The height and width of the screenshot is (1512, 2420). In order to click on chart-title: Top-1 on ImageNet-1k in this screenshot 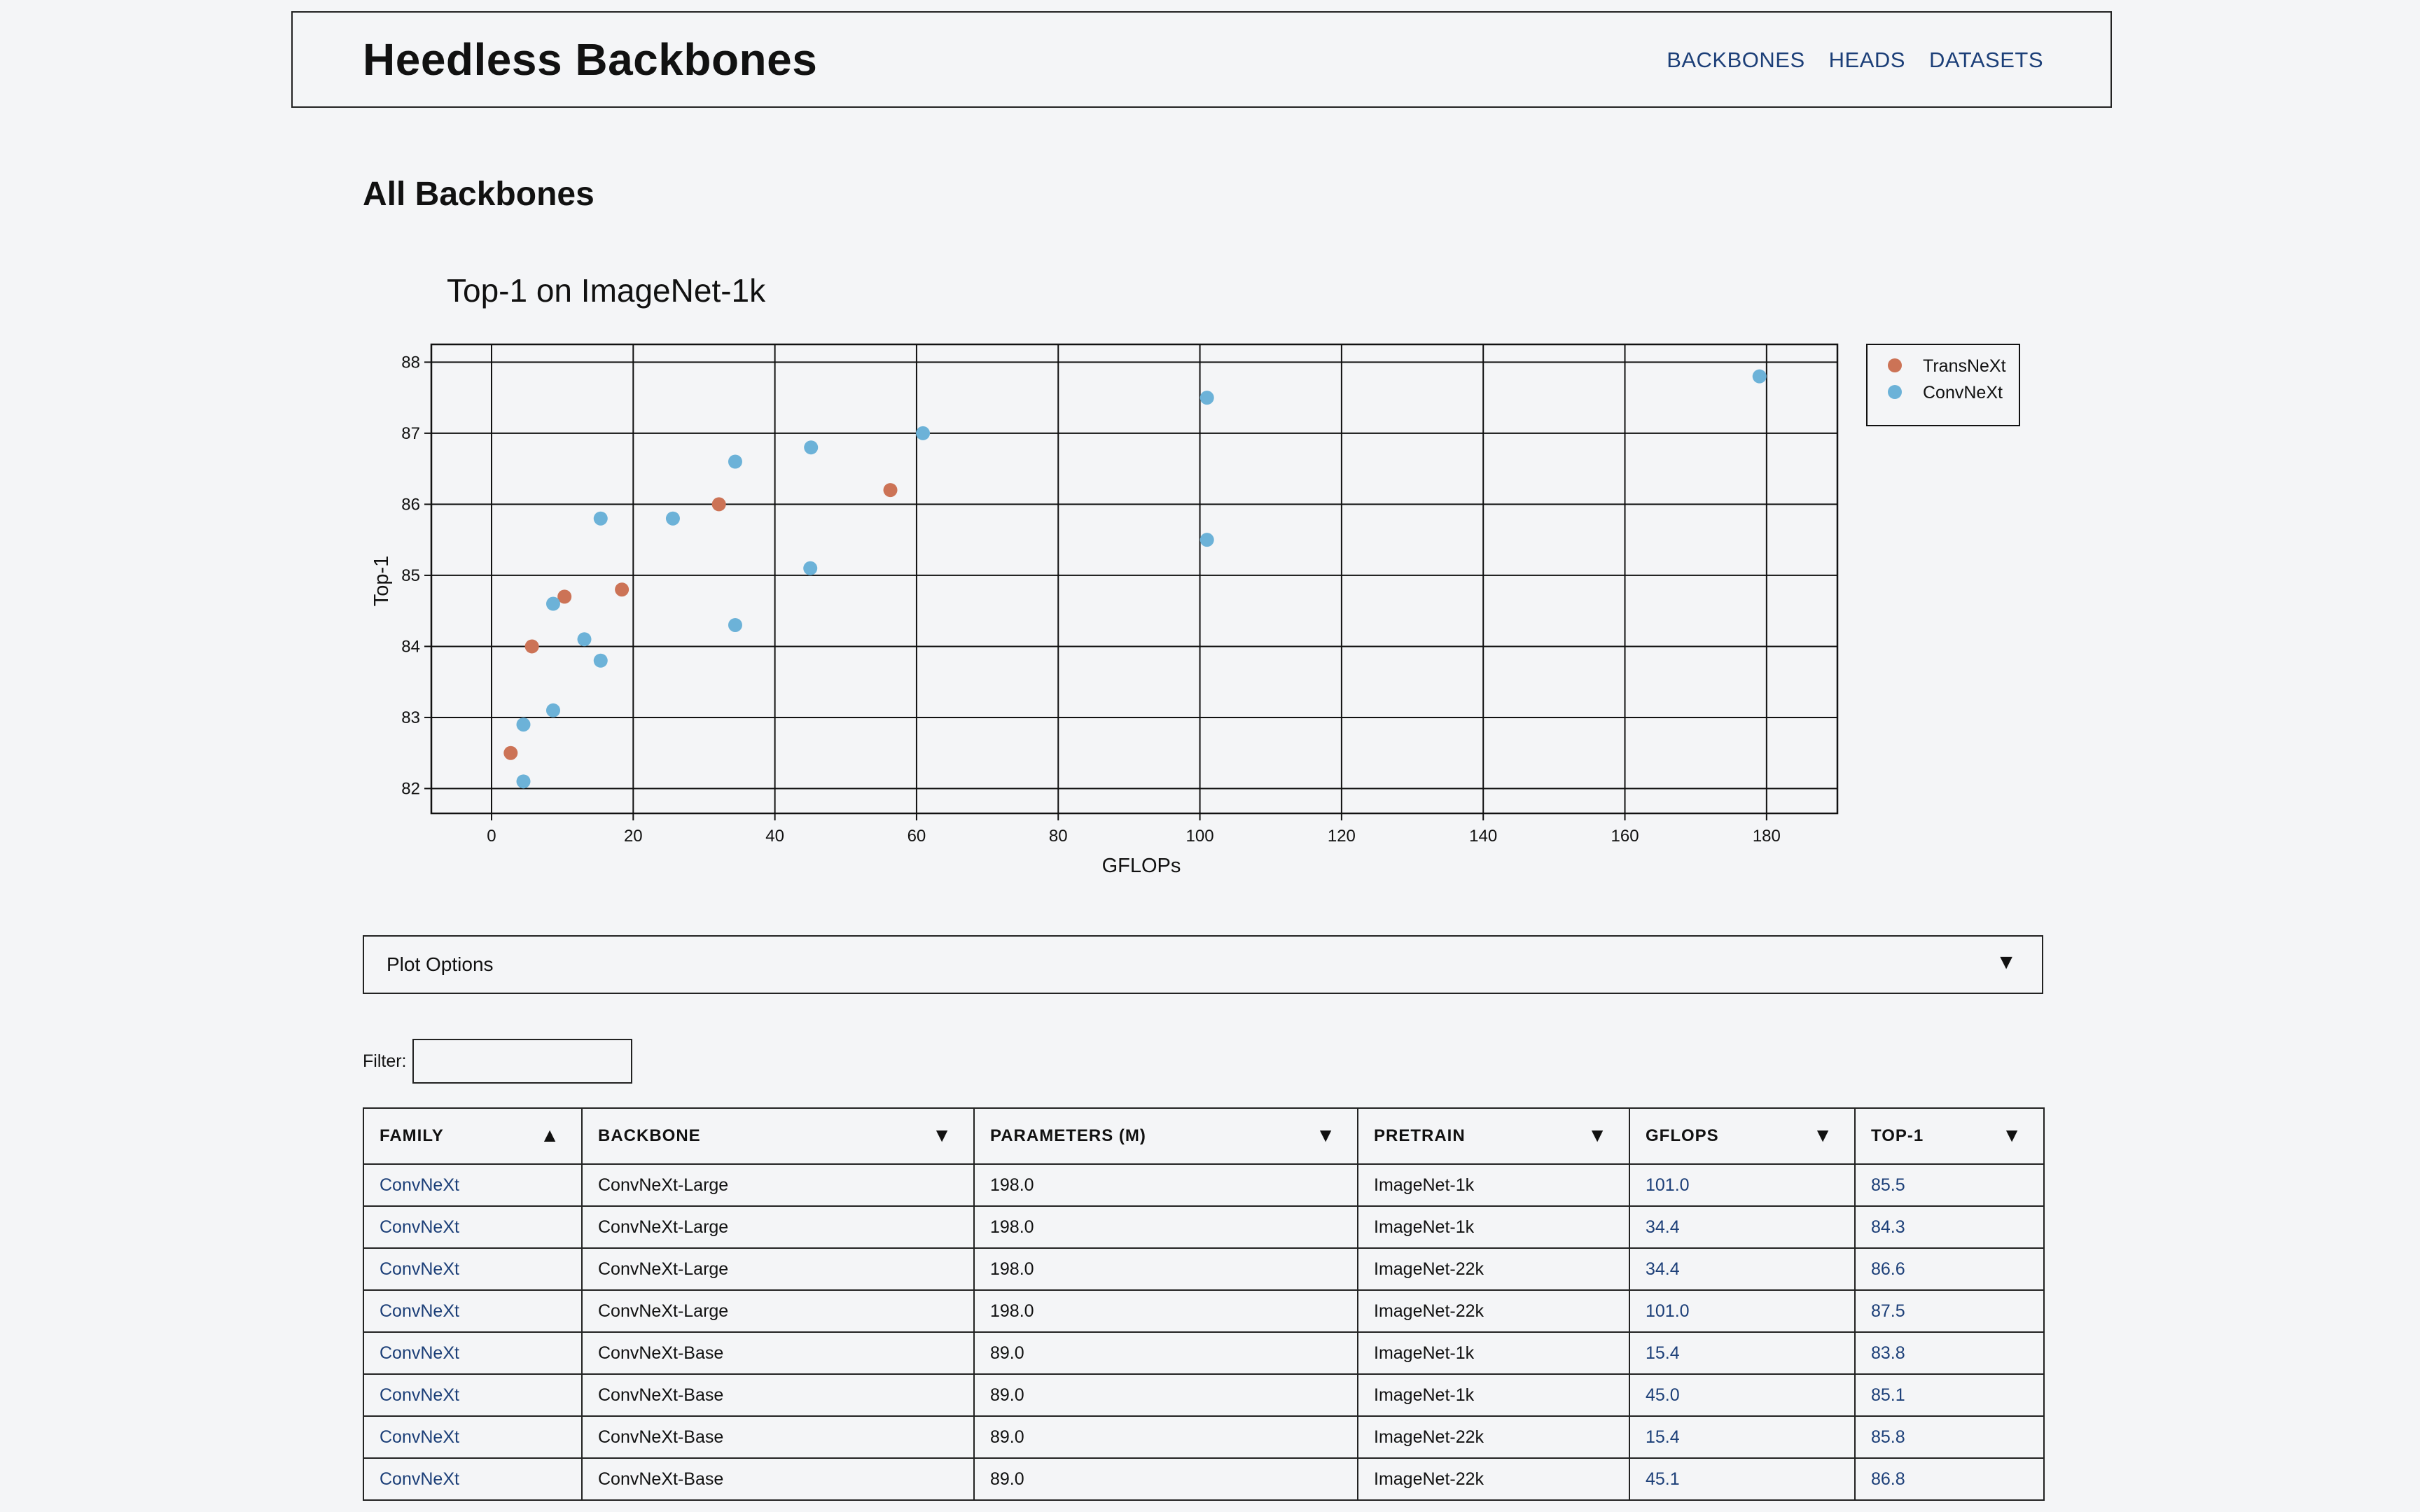, I will do `click(606, 290)`.